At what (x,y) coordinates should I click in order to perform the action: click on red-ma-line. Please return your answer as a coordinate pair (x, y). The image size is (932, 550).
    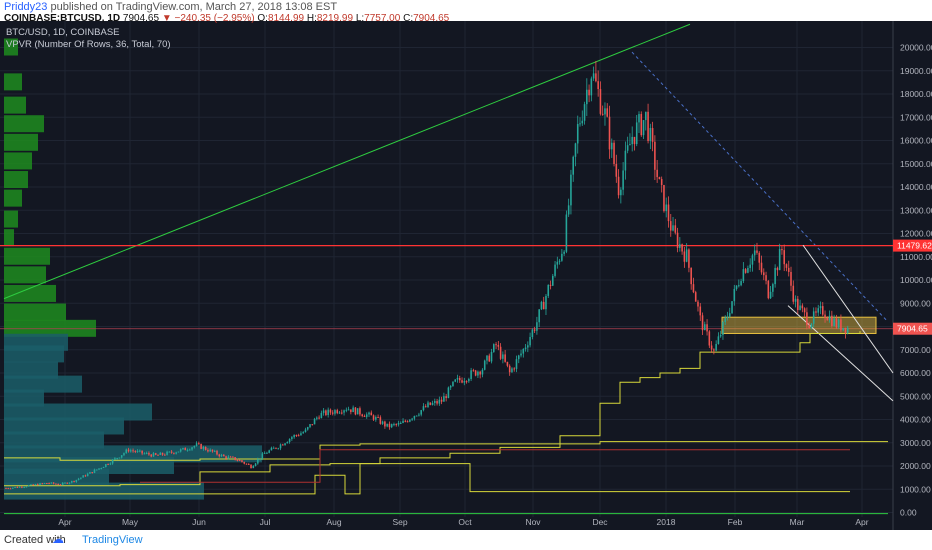
    Looking at the image, I should click on (495, 466).